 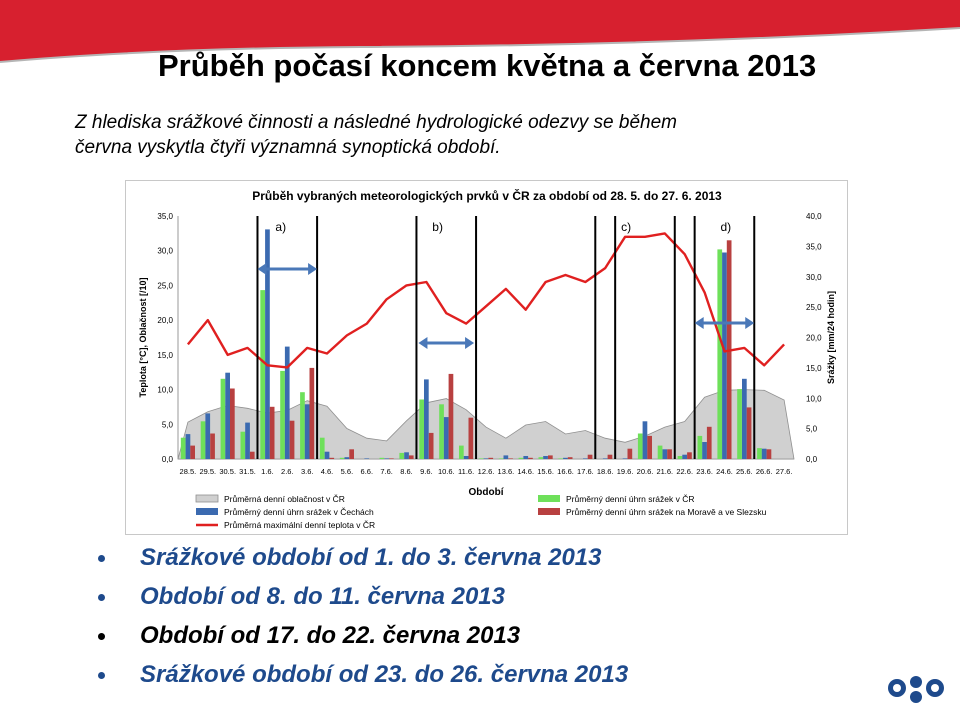 I want to click on y-axis-label-left: Teplota [°C], Oblačnost [/10], so click(x=143, y=338).